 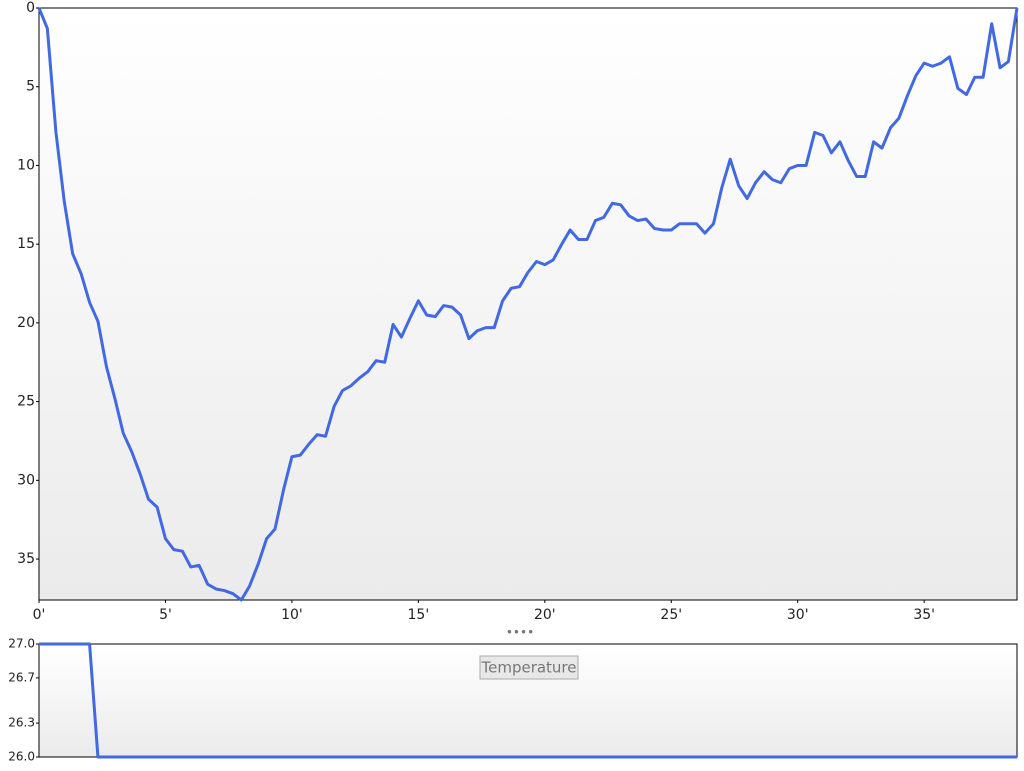 I want to click on y-tick-label: 27.0, so click(x=21, y=644).